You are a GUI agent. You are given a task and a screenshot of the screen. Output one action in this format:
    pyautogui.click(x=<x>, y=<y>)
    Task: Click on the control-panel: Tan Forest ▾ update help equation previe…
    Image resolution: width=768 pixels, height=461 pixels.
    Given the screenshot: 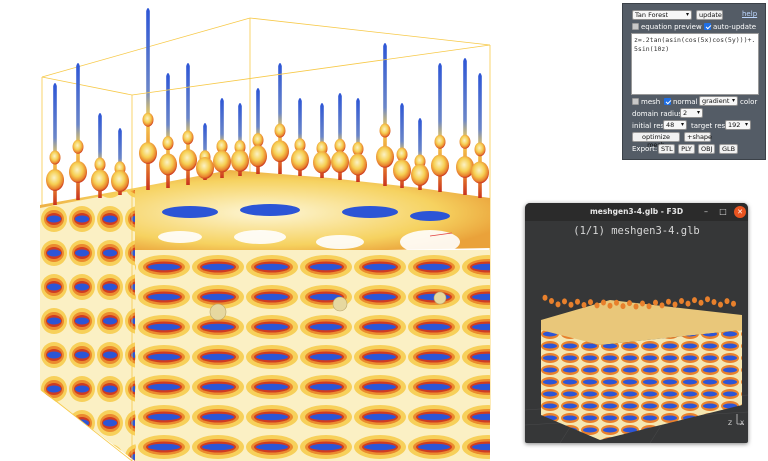 What is the action you would take?
    pyautogui.click(x=694, y=81)
    